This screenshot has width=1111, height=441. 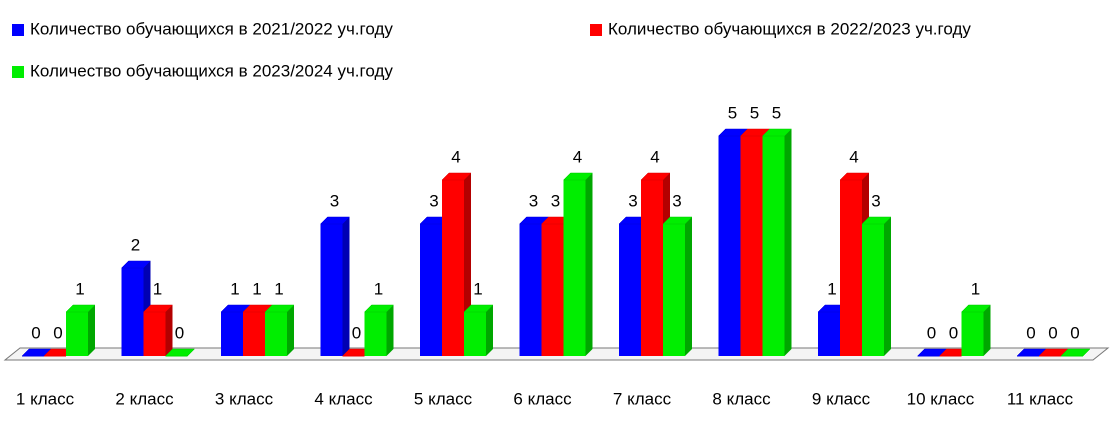 What do you see at coordinates (343, 398) in the screenshot?
I see `x-tick-label: 4 класс` at bounding box center [343, 398].